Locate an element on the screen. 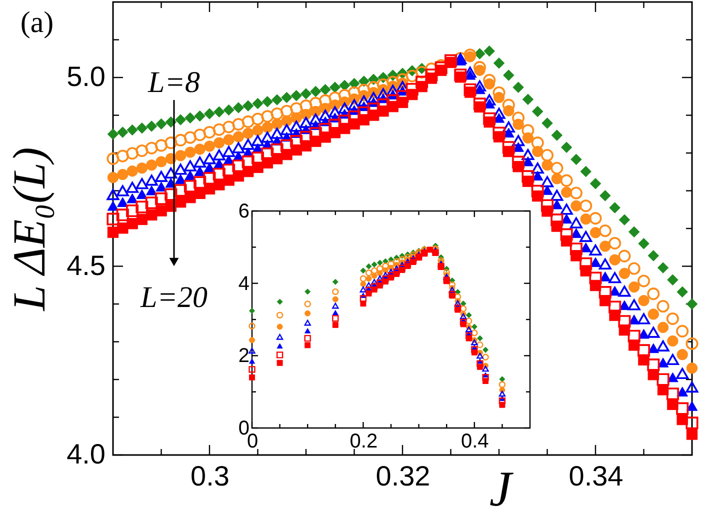  x-axis-title: J is located at coordinates (501, 484).